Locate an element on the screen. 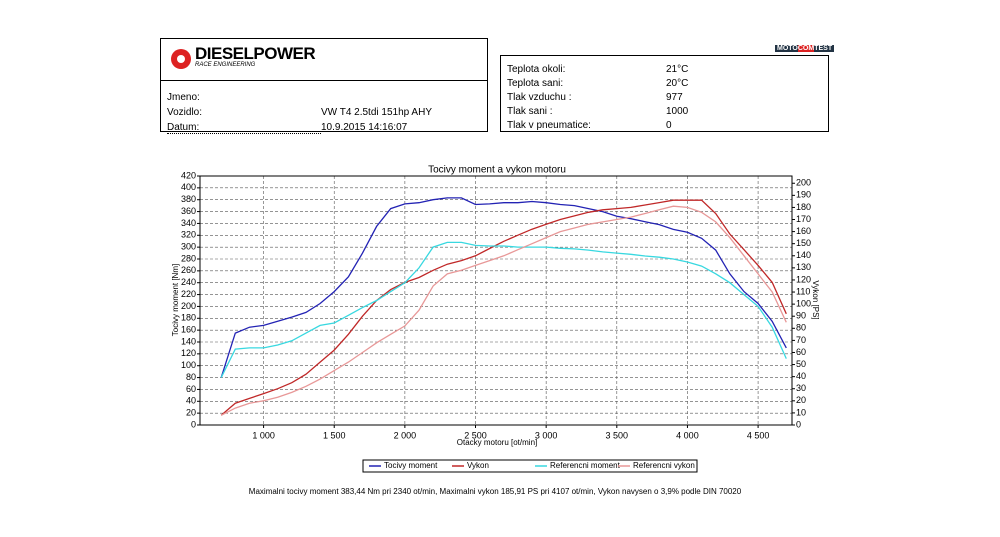  y2-tick-label: 200 is located at coordinates (803, 183).